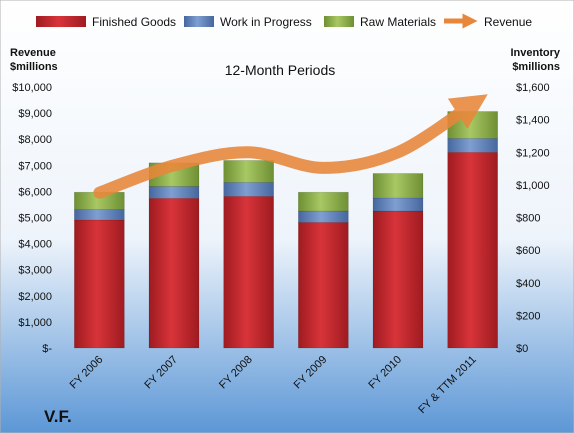 Image resolution: width=574 pixels, height=433 pixels. I want to click on bar-finished-goods-fy-2010, so click(398, 279).